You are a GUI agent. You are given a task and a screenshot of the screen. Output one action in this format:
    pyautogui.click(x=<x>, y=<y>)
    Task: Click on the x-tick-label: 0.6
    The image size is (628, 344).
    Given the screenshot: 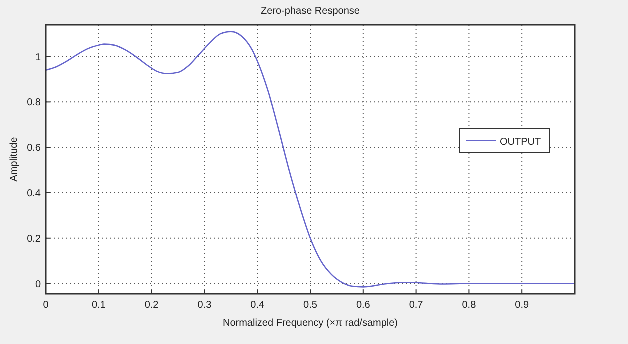 What is the action you would take?
    pyautogui.click(x=363, y=305)
    